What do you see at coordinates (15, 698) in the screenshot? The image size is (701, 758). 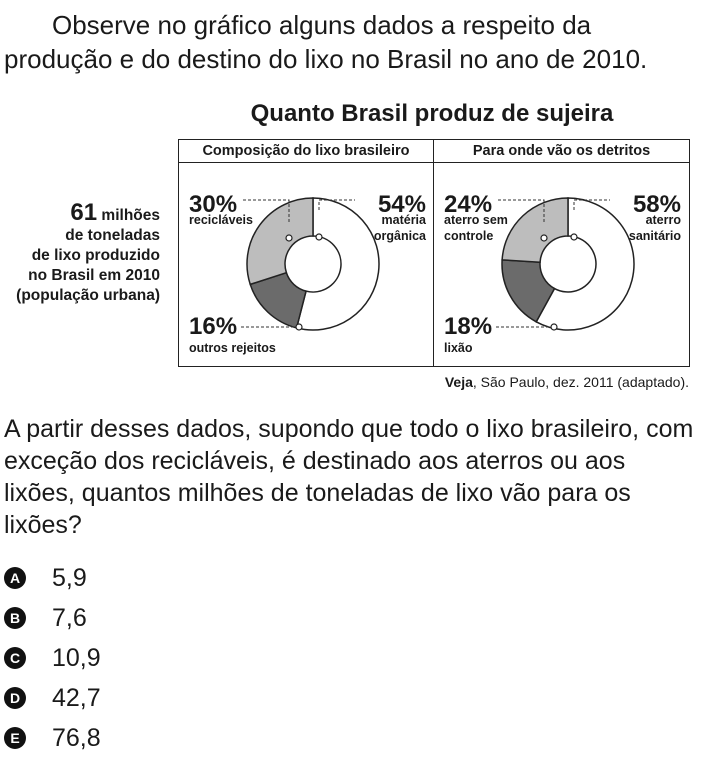 I see `option-d-badge: D` at bounding box center [15, 698].